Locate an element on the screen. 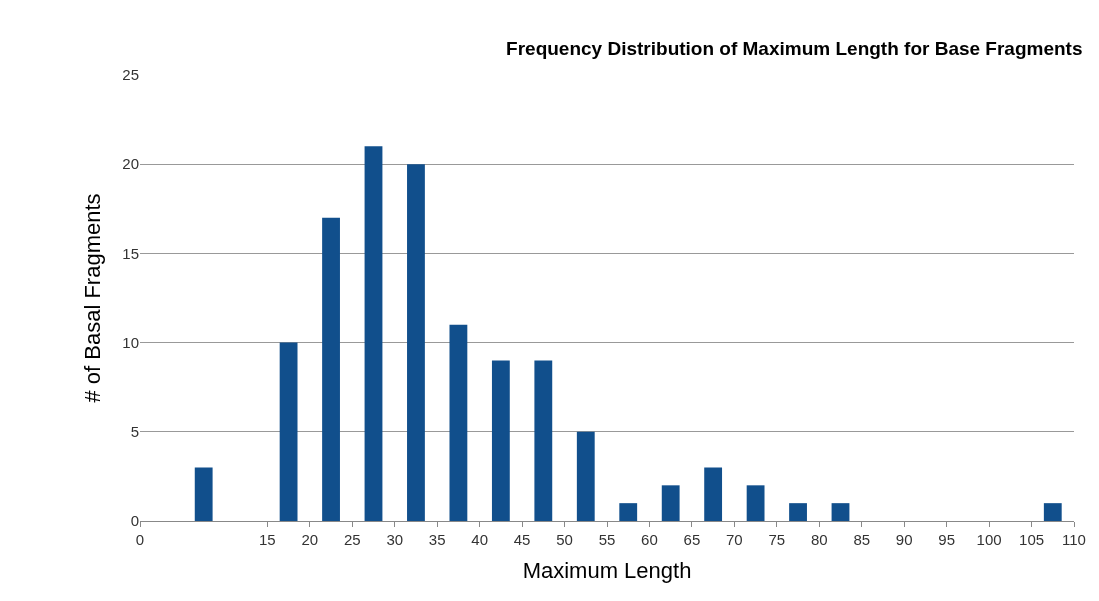 The image size is (1099, 601). x-tick-label: 75 is located at coordinates (777, 539).